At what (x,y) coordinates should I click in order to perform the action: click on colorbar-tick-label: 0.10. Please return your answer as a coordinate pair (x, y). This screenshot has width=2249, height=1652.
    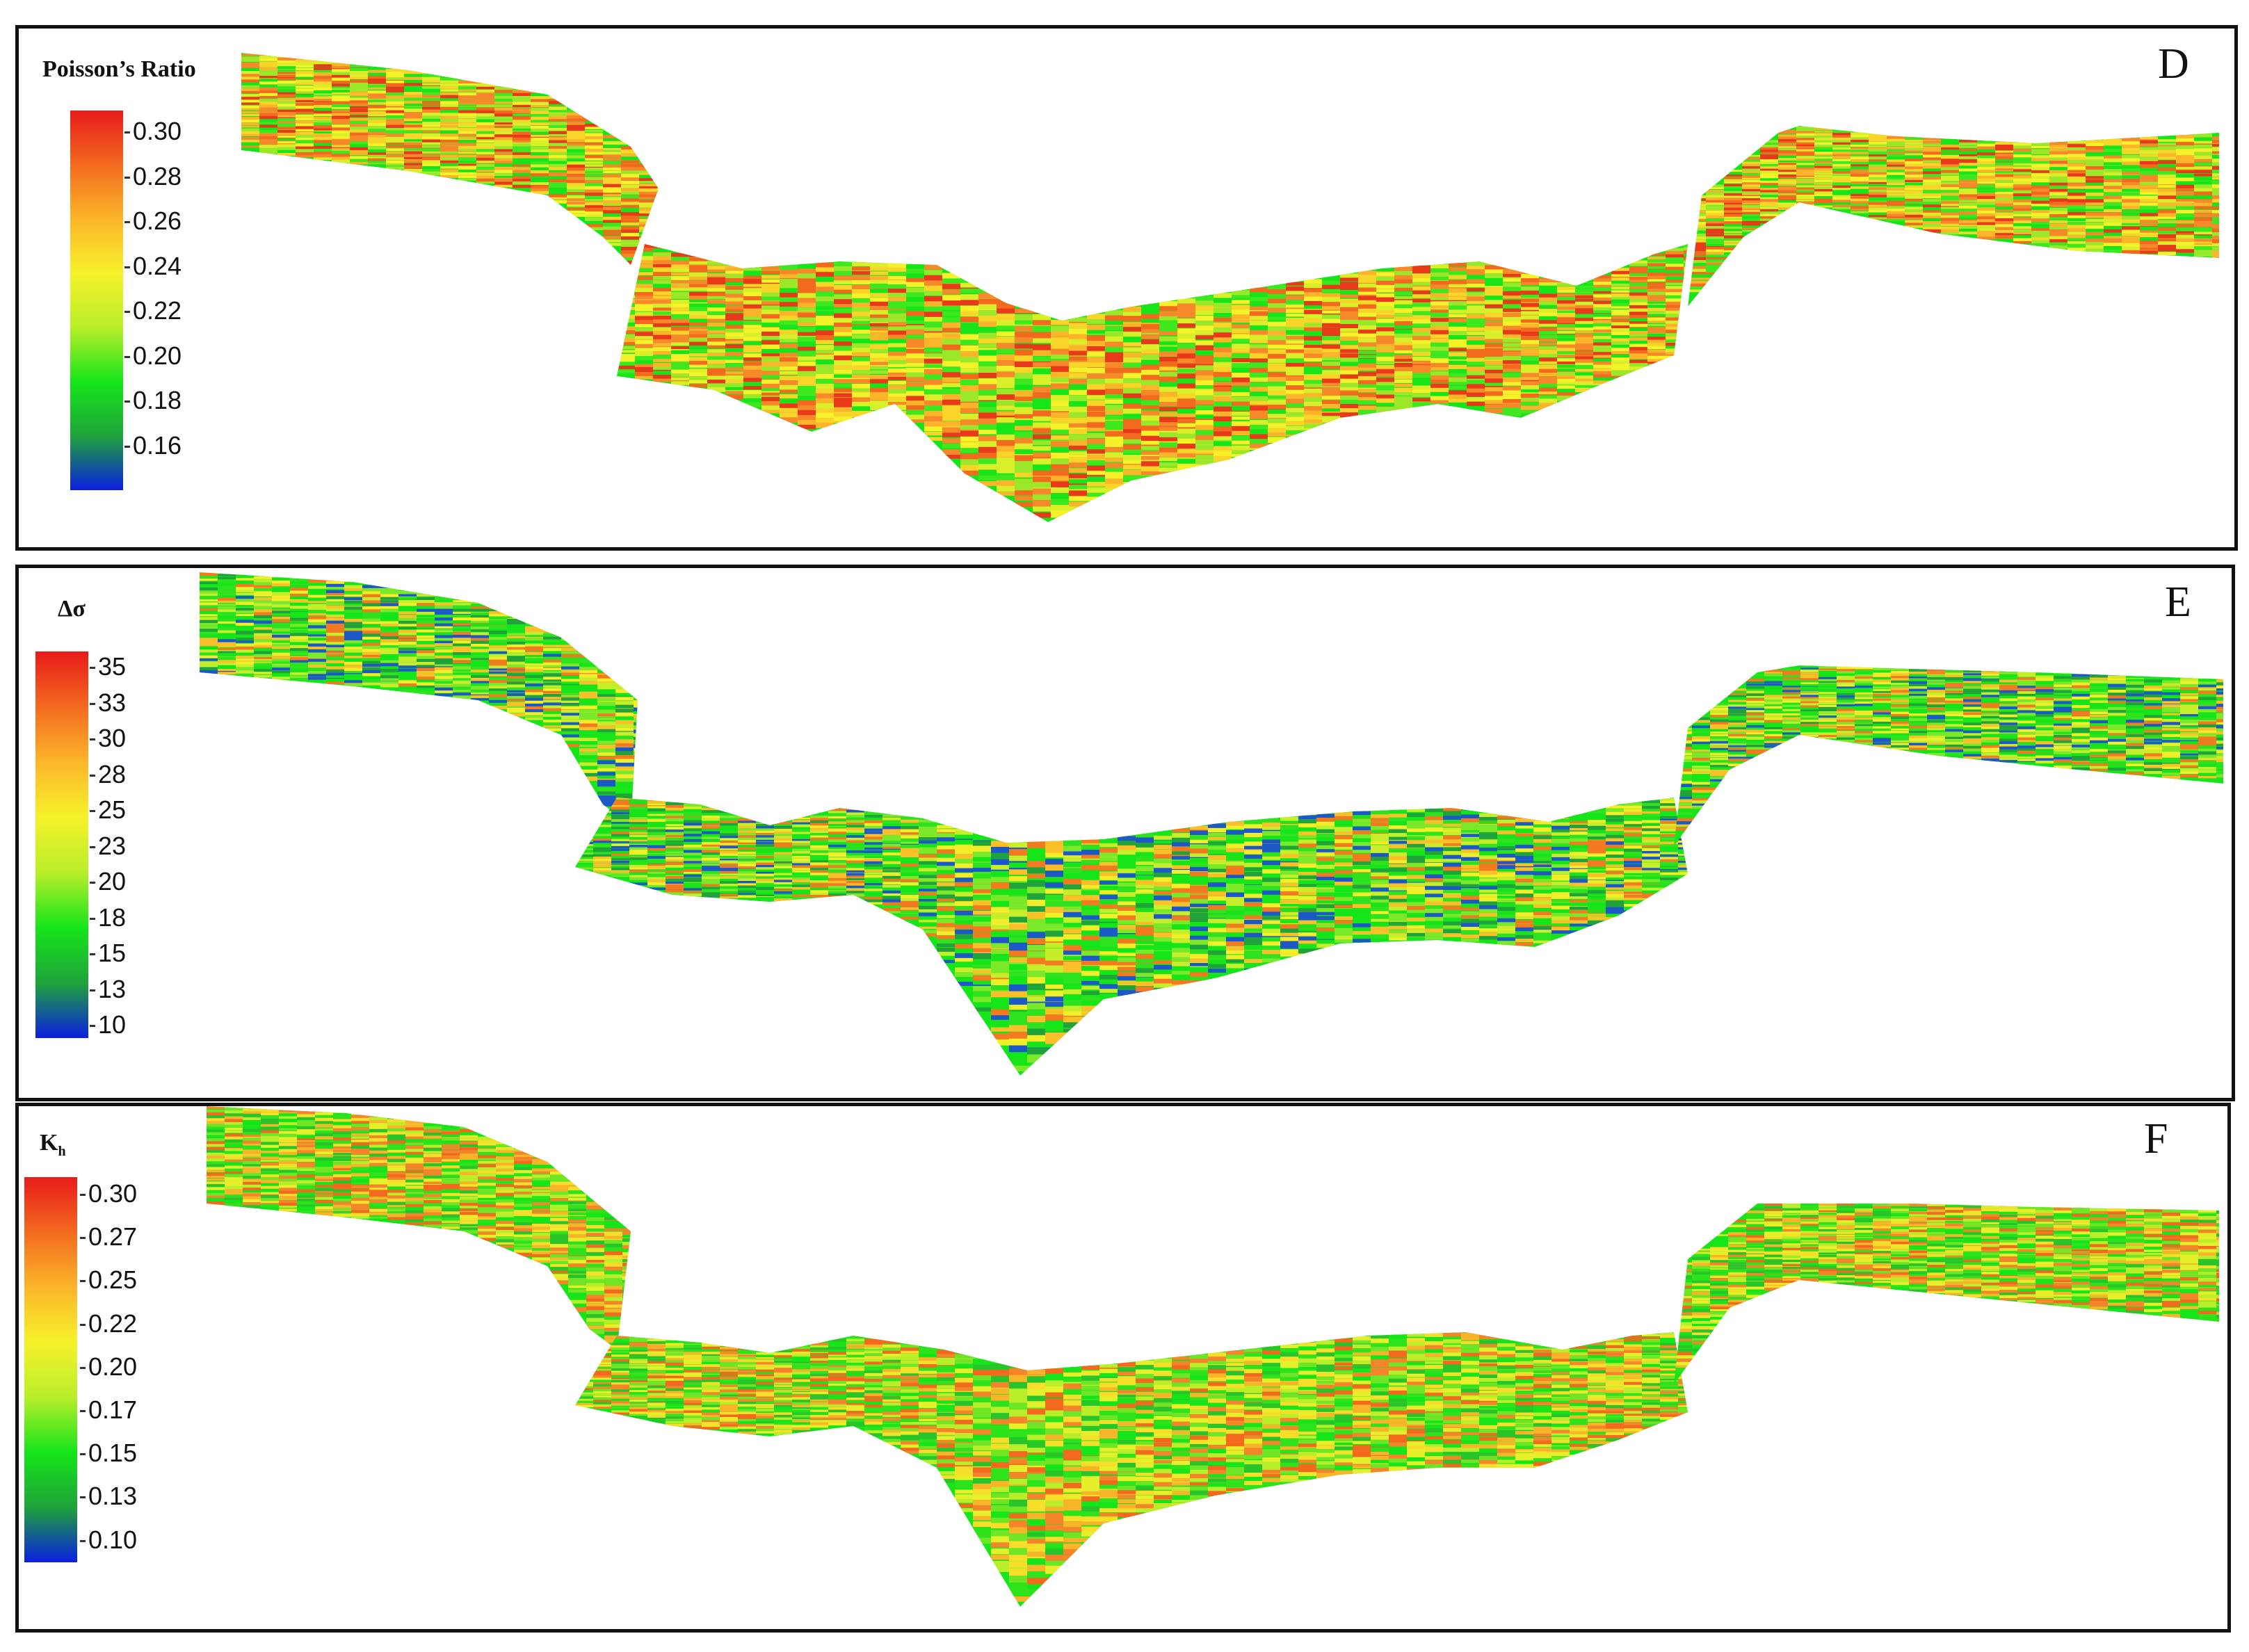
    Looking at the image, I should click on (108, 1539).